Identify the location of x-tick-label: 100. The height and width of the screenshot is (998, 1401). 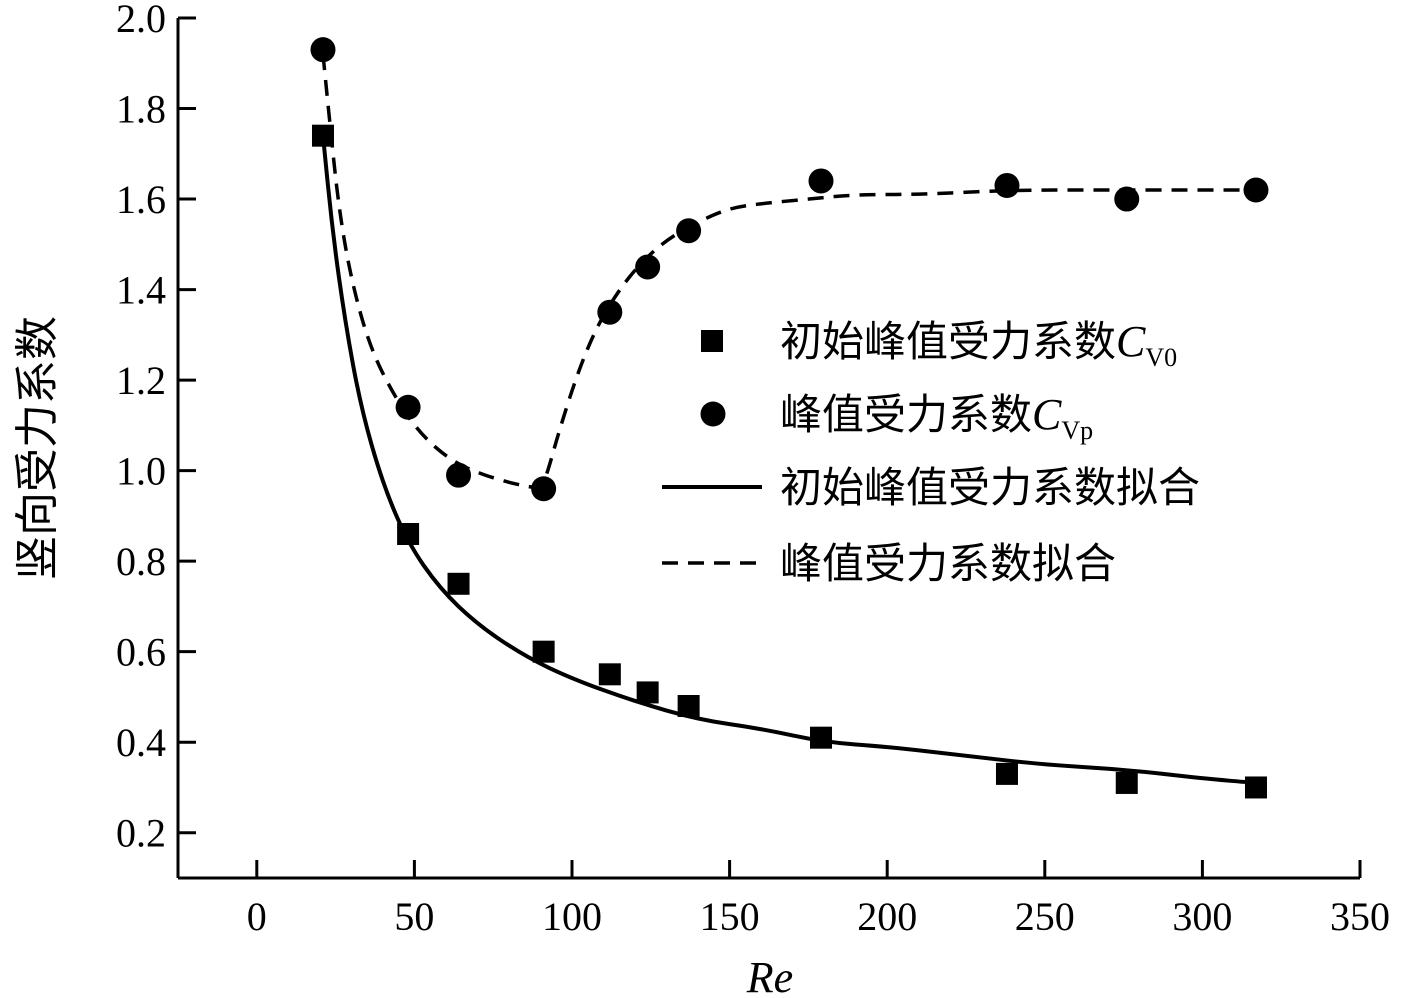
(572, 916).